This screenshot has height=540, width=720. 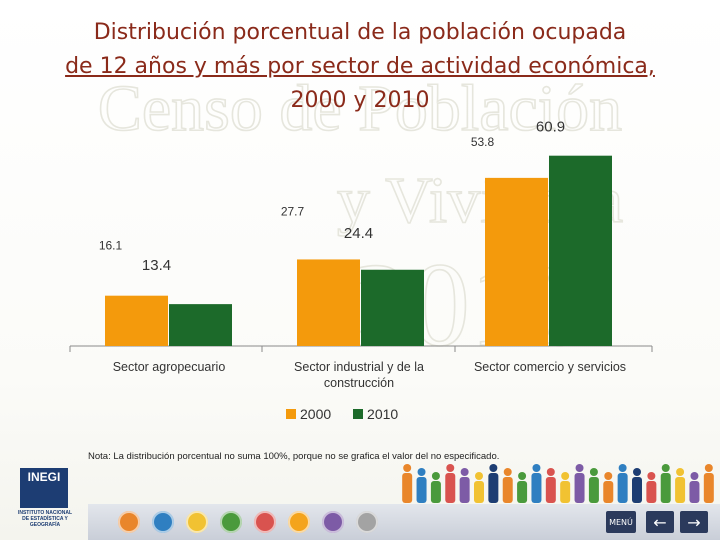 I want to click on inegi-caption-line-1: INSTITUTO NACIONAL, so click(x=45, y=513).